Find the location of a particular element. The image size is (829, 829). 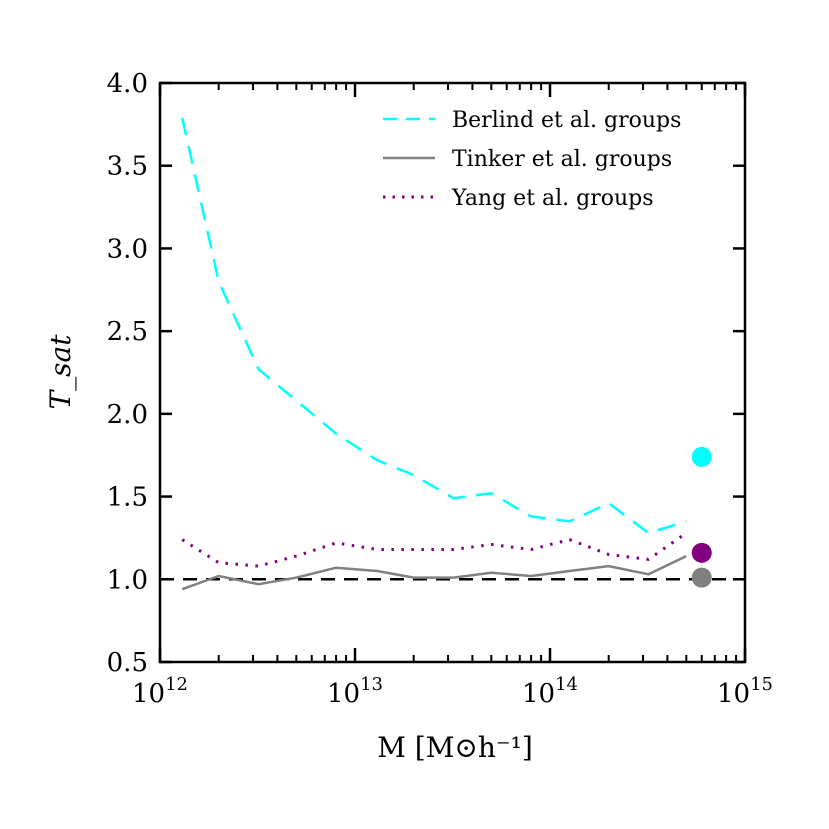

point-yang is located at coordinates (701, 552).